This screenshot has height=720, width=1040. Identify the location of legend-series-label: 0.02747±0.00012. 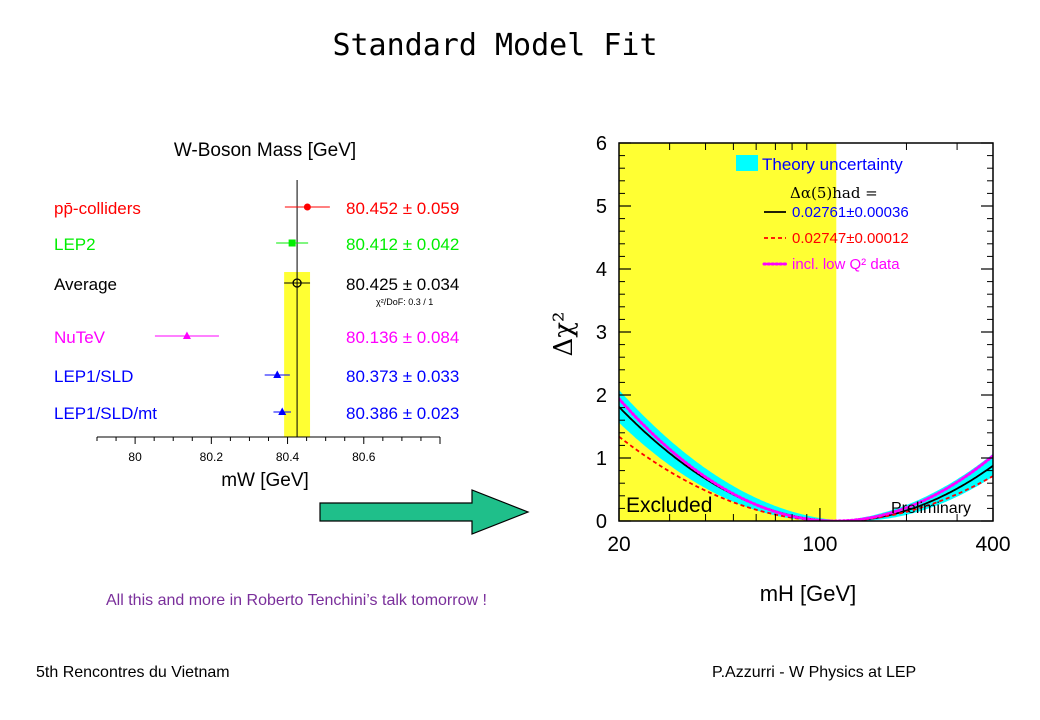
(850, 238).